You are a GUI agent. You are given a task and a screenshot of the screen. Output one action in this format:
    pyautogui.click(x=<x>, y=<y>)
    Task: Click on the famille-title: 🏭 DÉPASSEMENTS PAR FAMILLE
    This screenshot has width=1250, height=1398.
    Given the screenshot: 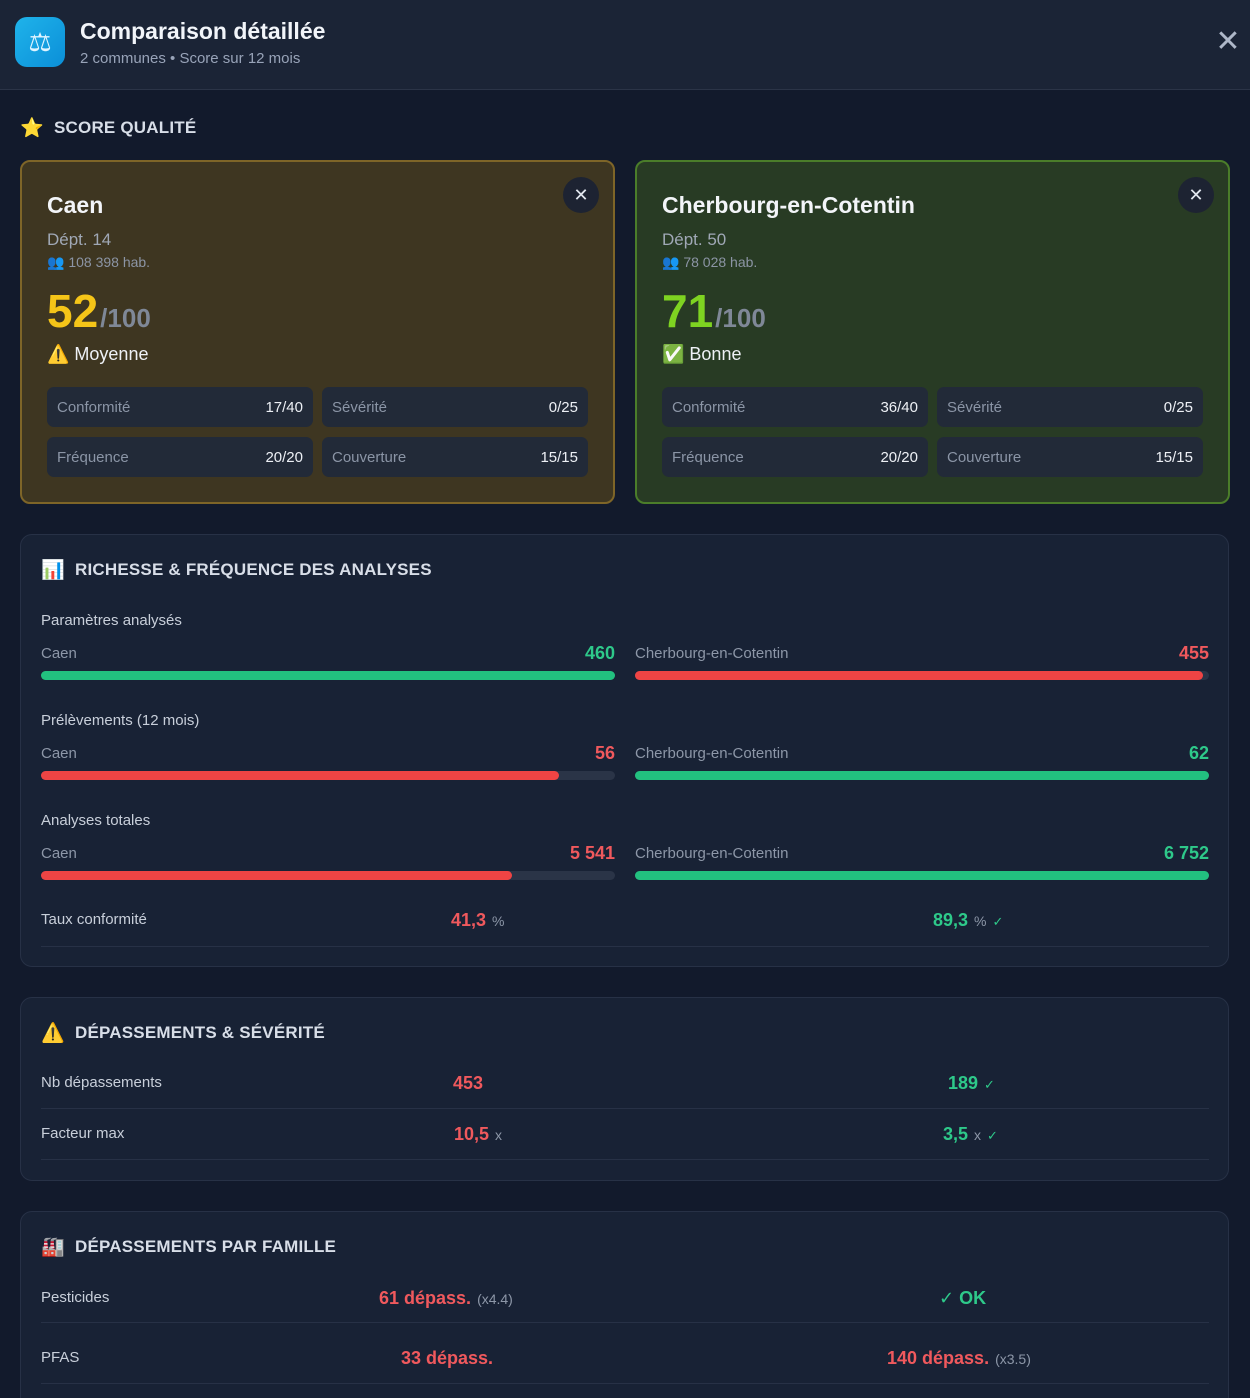 What is the action you would take?
    pyautogui.click(x=188, y=1247)
    